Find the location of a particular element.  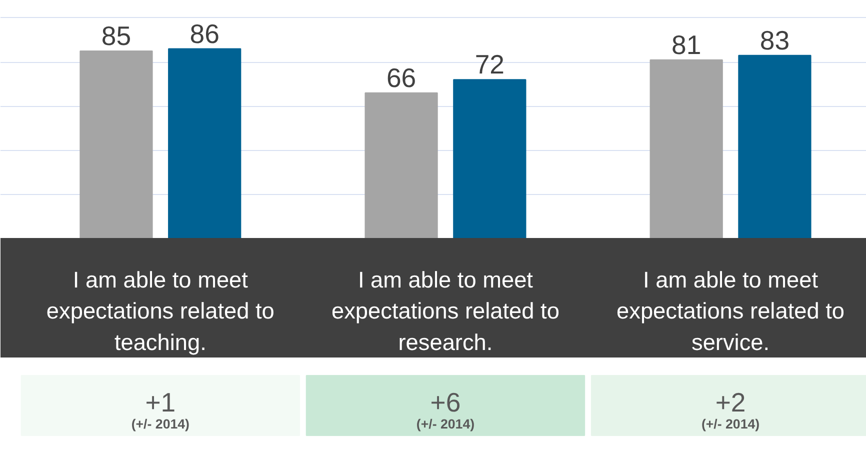

x-tick-label: I am able to meet expectations related to service. is located at coordinates (730, 310).